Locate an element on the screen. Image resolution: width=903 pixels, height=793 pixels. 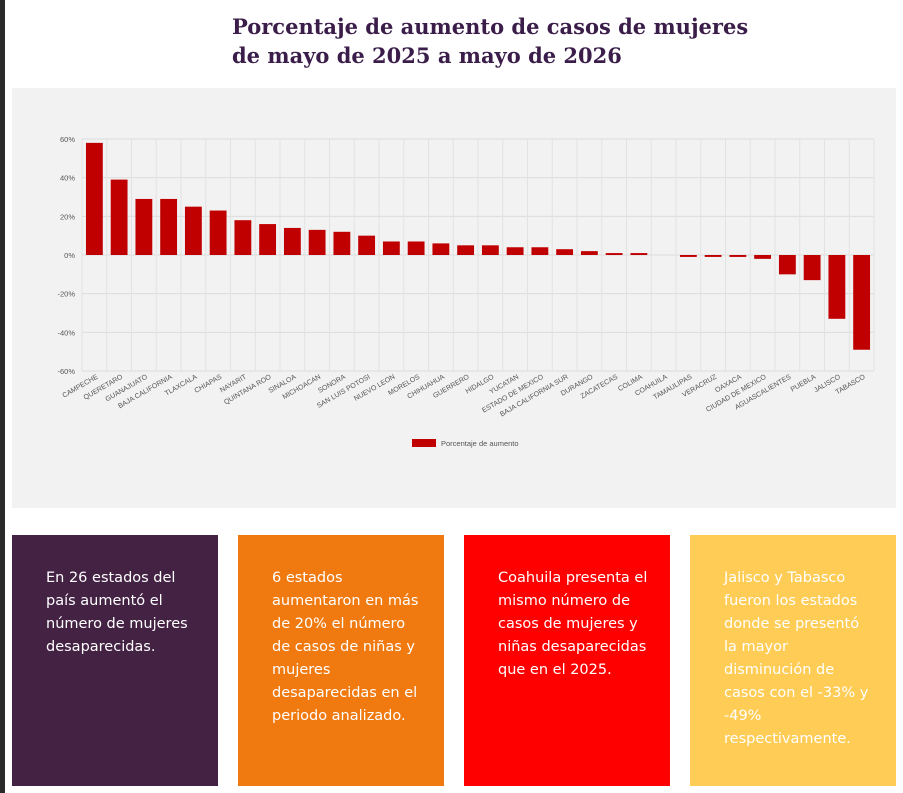
x-tick-label: PUEBLA is located at coordinates (804, 384).